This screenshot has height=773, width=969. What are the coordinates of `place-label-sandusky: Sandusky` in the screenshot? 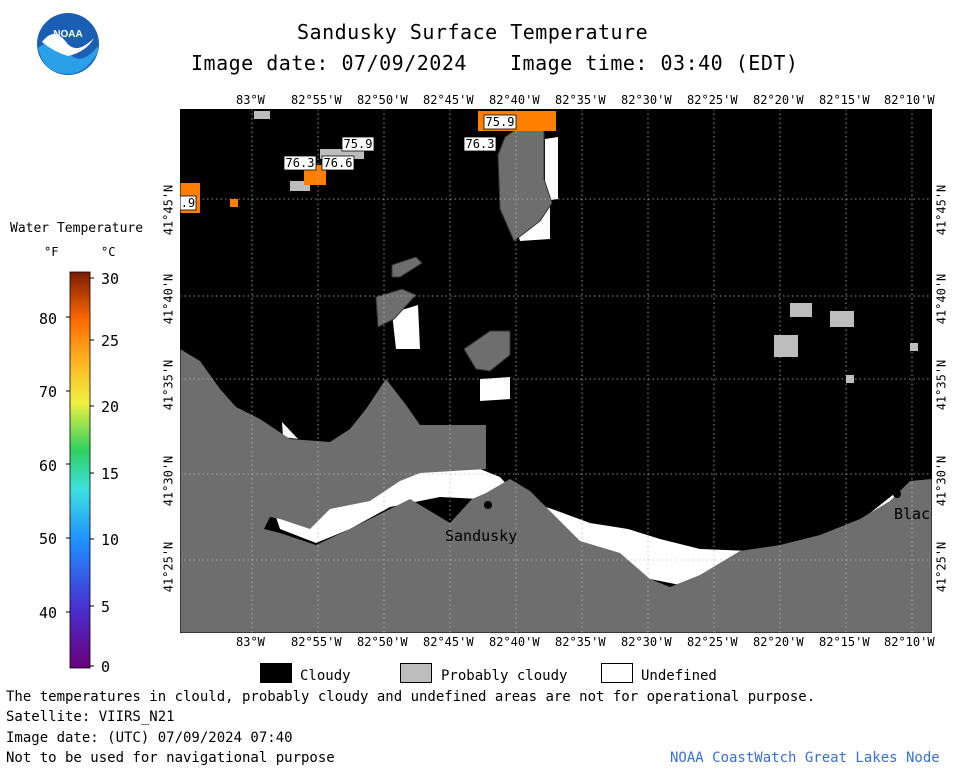 It's located at (481, 536).